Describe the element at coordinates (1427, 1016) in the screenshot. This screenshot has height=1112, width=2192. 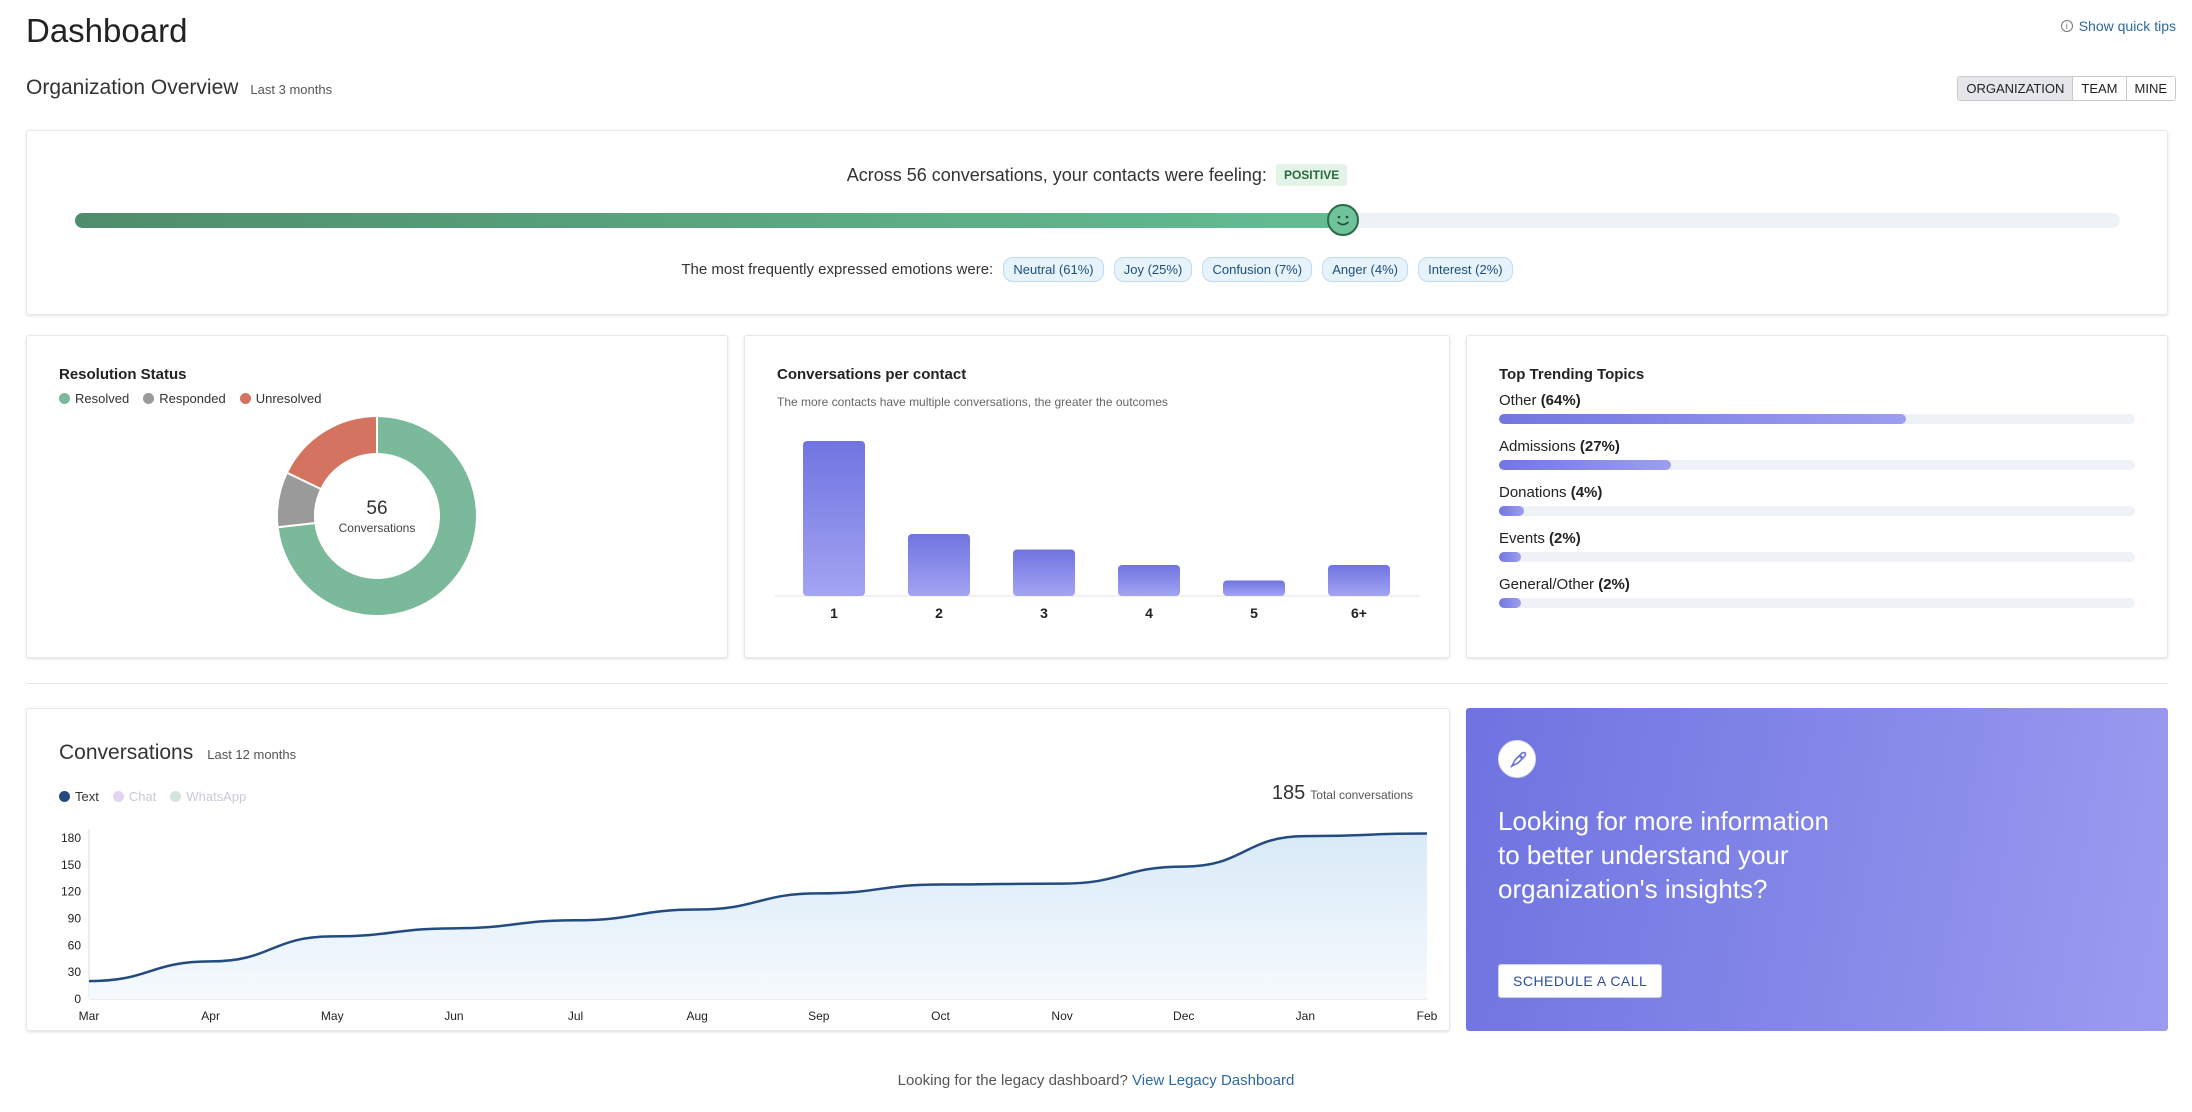
I see `x-tick-label: Feb` at that location.